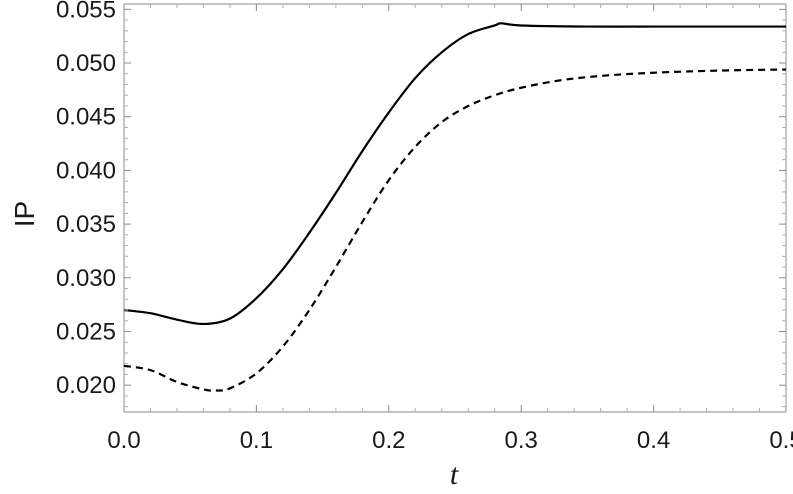  What do you see at coordinates (256, 440) in the screenshot?
I see `x-tick-label: 0.1` at bounding box center [256, 440].